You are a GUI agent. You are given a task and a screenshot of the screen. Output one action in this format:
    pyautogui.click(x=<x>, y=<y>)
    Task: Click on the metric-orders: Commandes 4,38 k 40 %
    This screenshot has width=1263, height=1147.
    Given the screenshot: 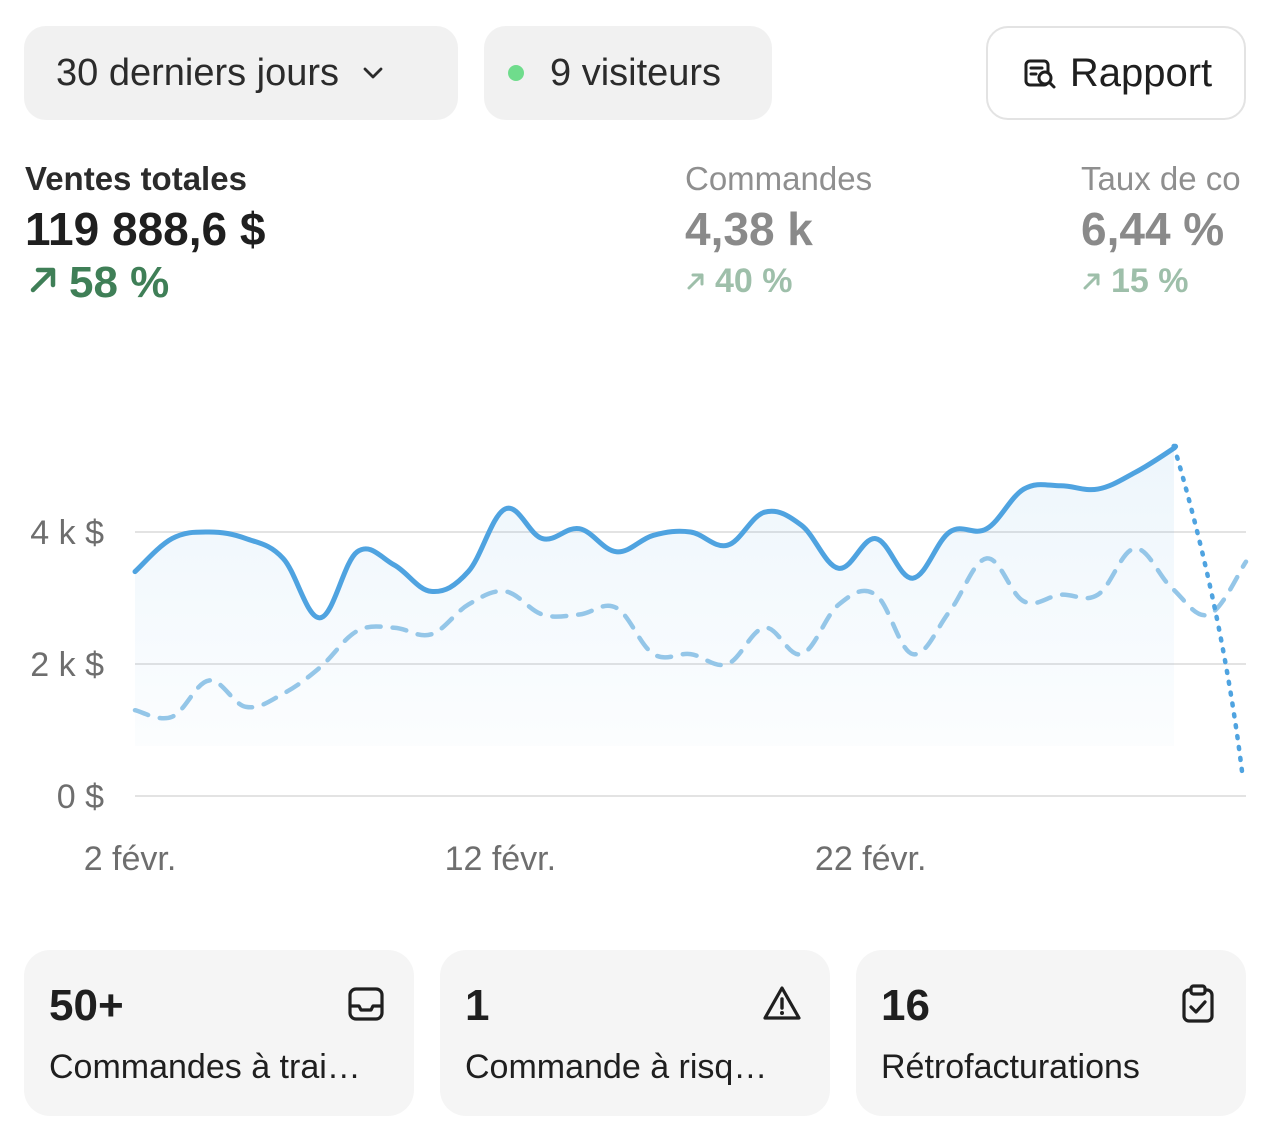 What is the action you would take?
    pyautogui.click(x=778, y=230)
    